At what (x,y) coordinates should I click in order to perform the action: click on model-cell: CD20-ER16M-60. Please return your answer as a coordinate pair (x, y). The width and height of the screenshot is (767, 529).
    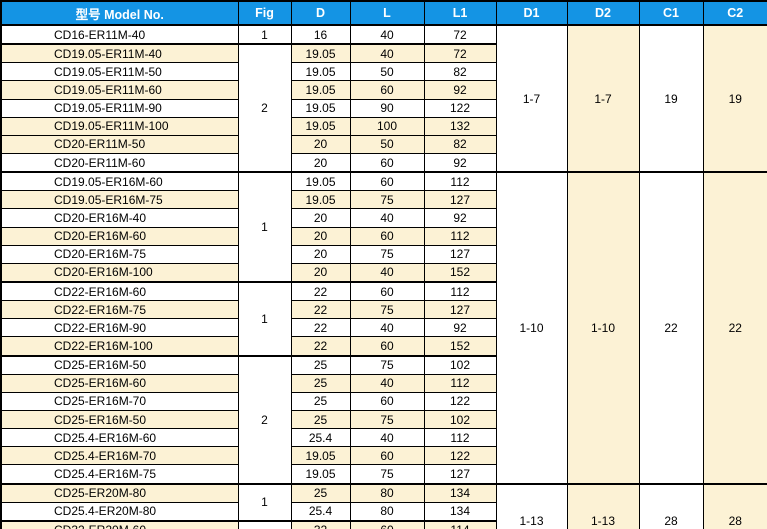
    Looking at the image, I should click on (119, 236).